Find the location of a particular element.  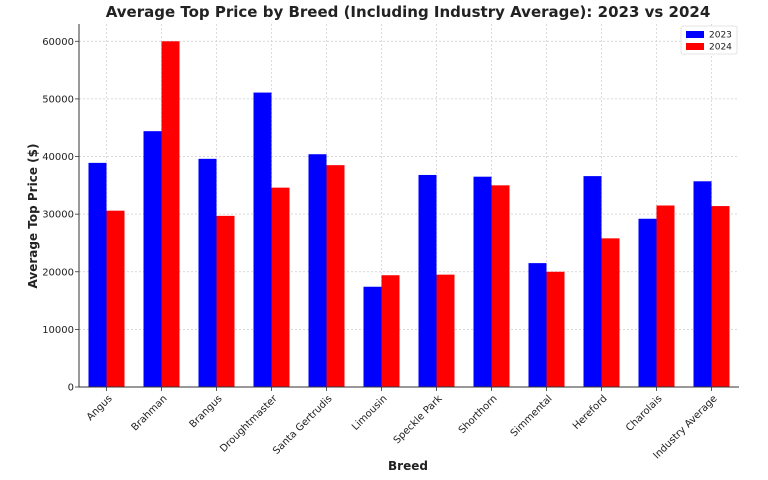

legend-label-2024: 2024 is located at coordinates (720, 48).